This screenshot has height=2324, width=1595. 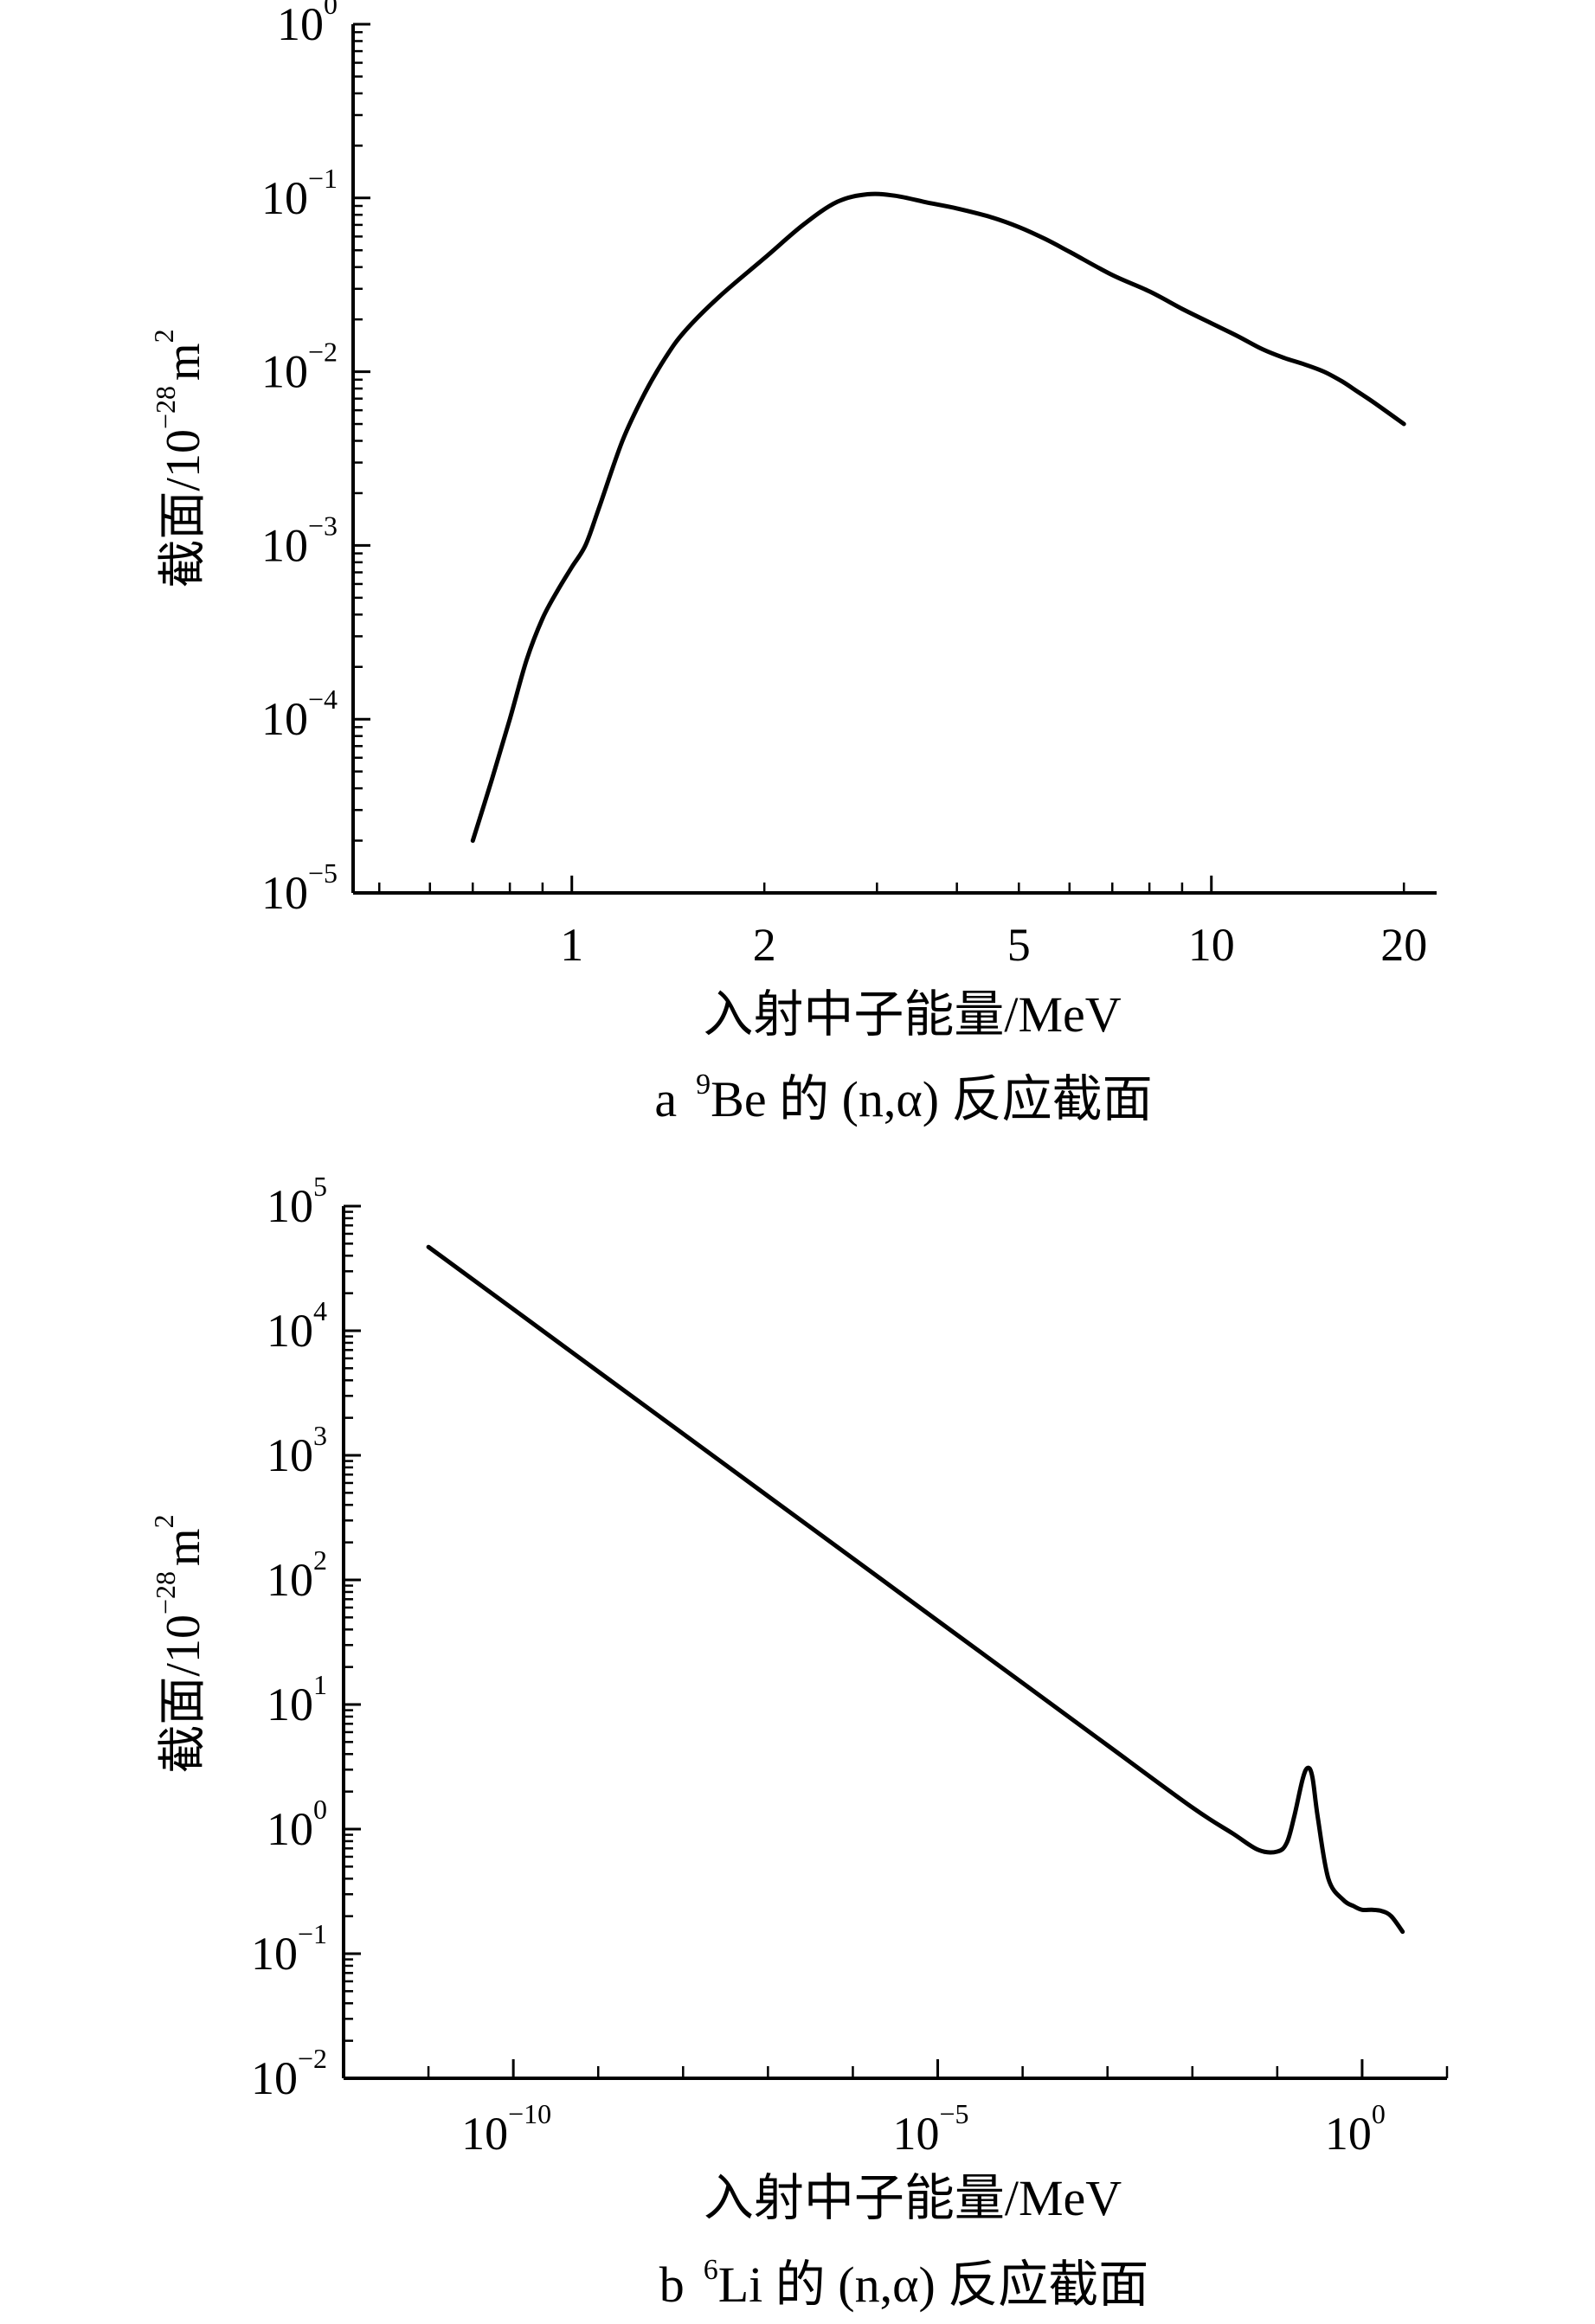 I want to click on x-tick-text: 10, so click(x=1211, y=945).